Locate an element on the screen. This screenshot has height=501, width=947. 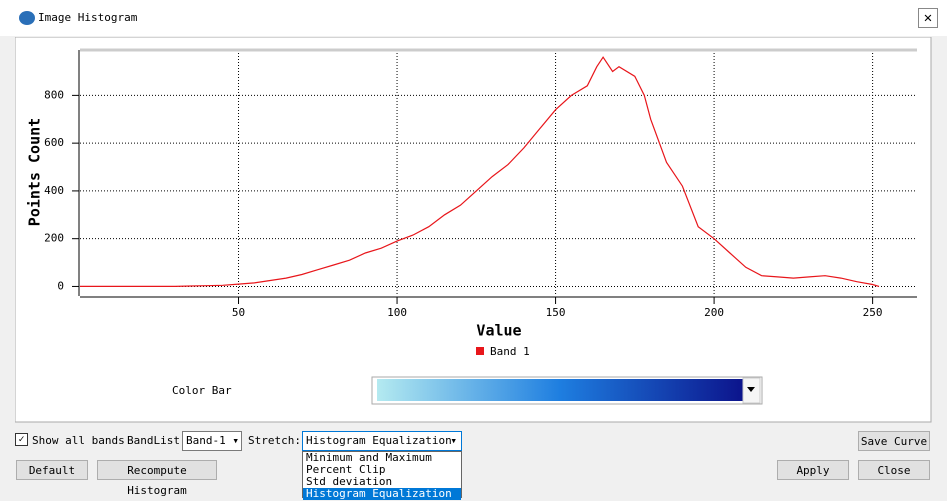
y-axis-label: Points Count is located at coordinates (35, 172).